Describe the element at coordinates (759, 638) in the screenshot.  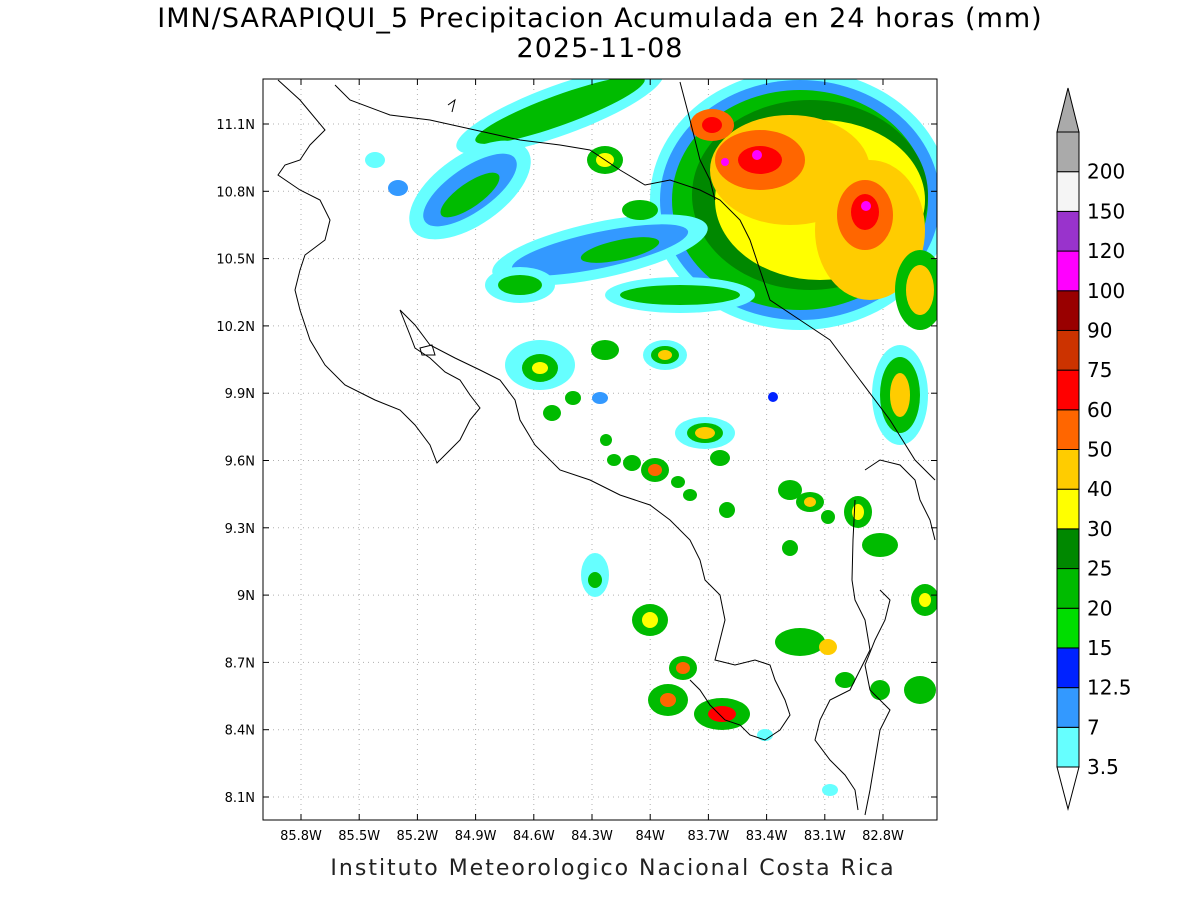
I see `rain-cells-south` at that location.